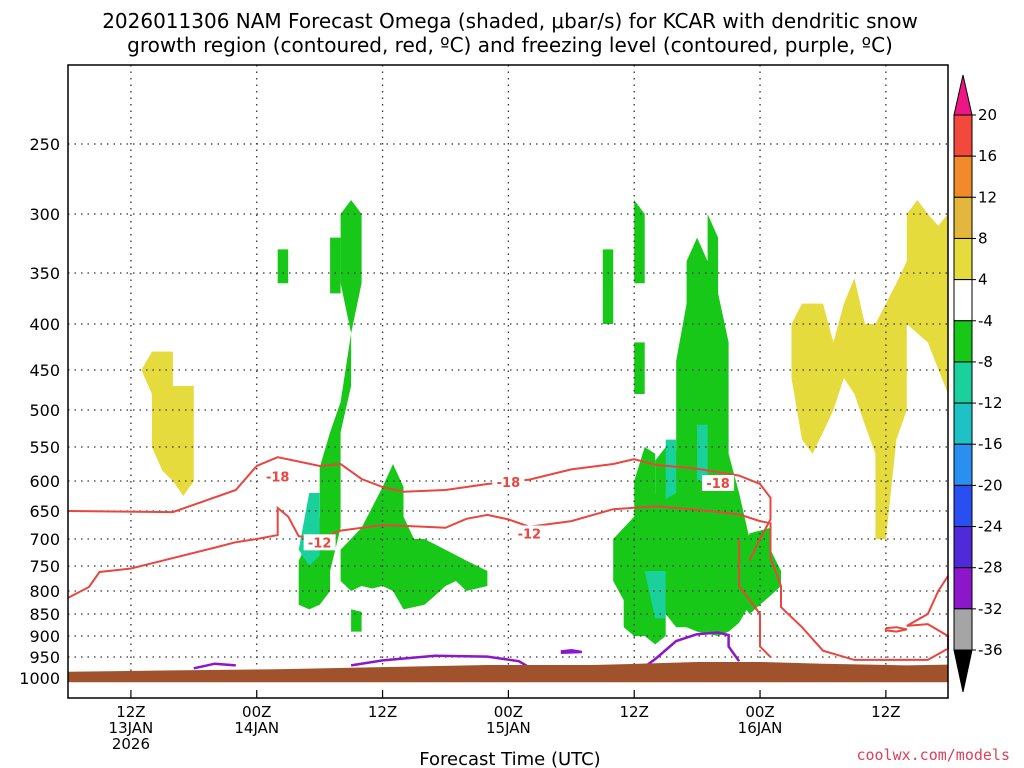 This screenshot has height=768, width=1024. Describe the element at coordinates (985, 321) in the screenshot. I see `colorbar-label: -4` at that location.